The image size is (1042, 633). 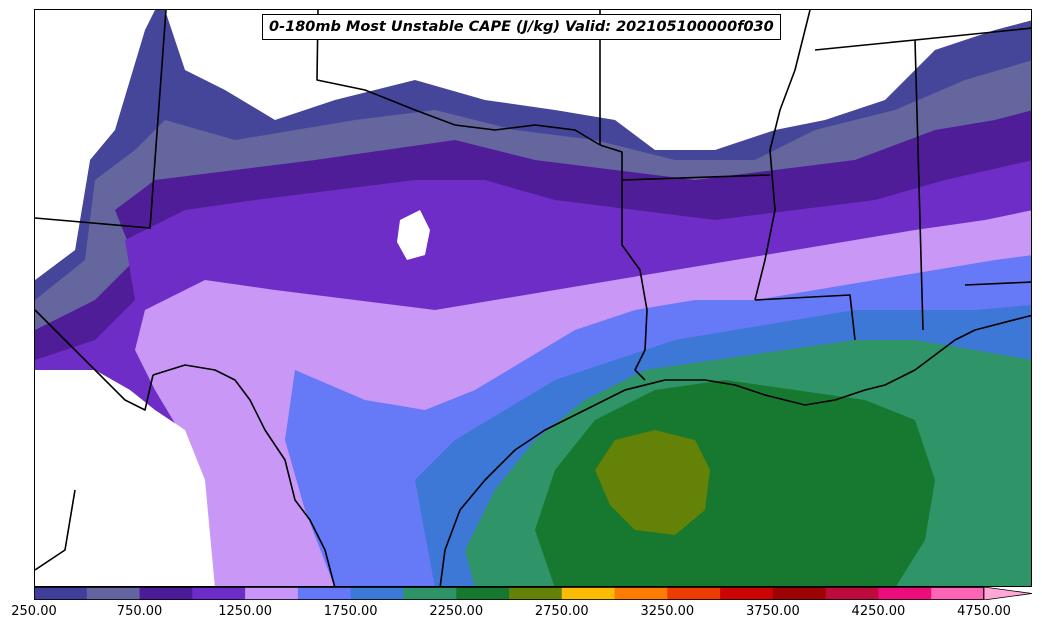 I want to click on arkansas-louisiana-northline, so click(x=696, y=177).